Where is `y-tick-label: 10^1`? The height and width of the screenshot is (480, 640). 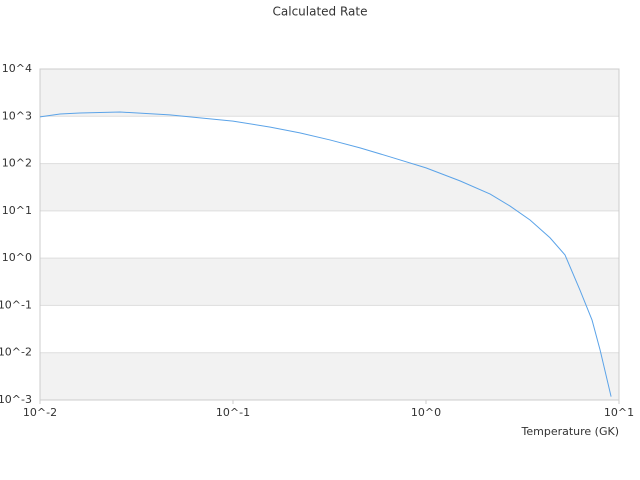
y-tick-label: 10^1 is located at coordinates (17, 210).